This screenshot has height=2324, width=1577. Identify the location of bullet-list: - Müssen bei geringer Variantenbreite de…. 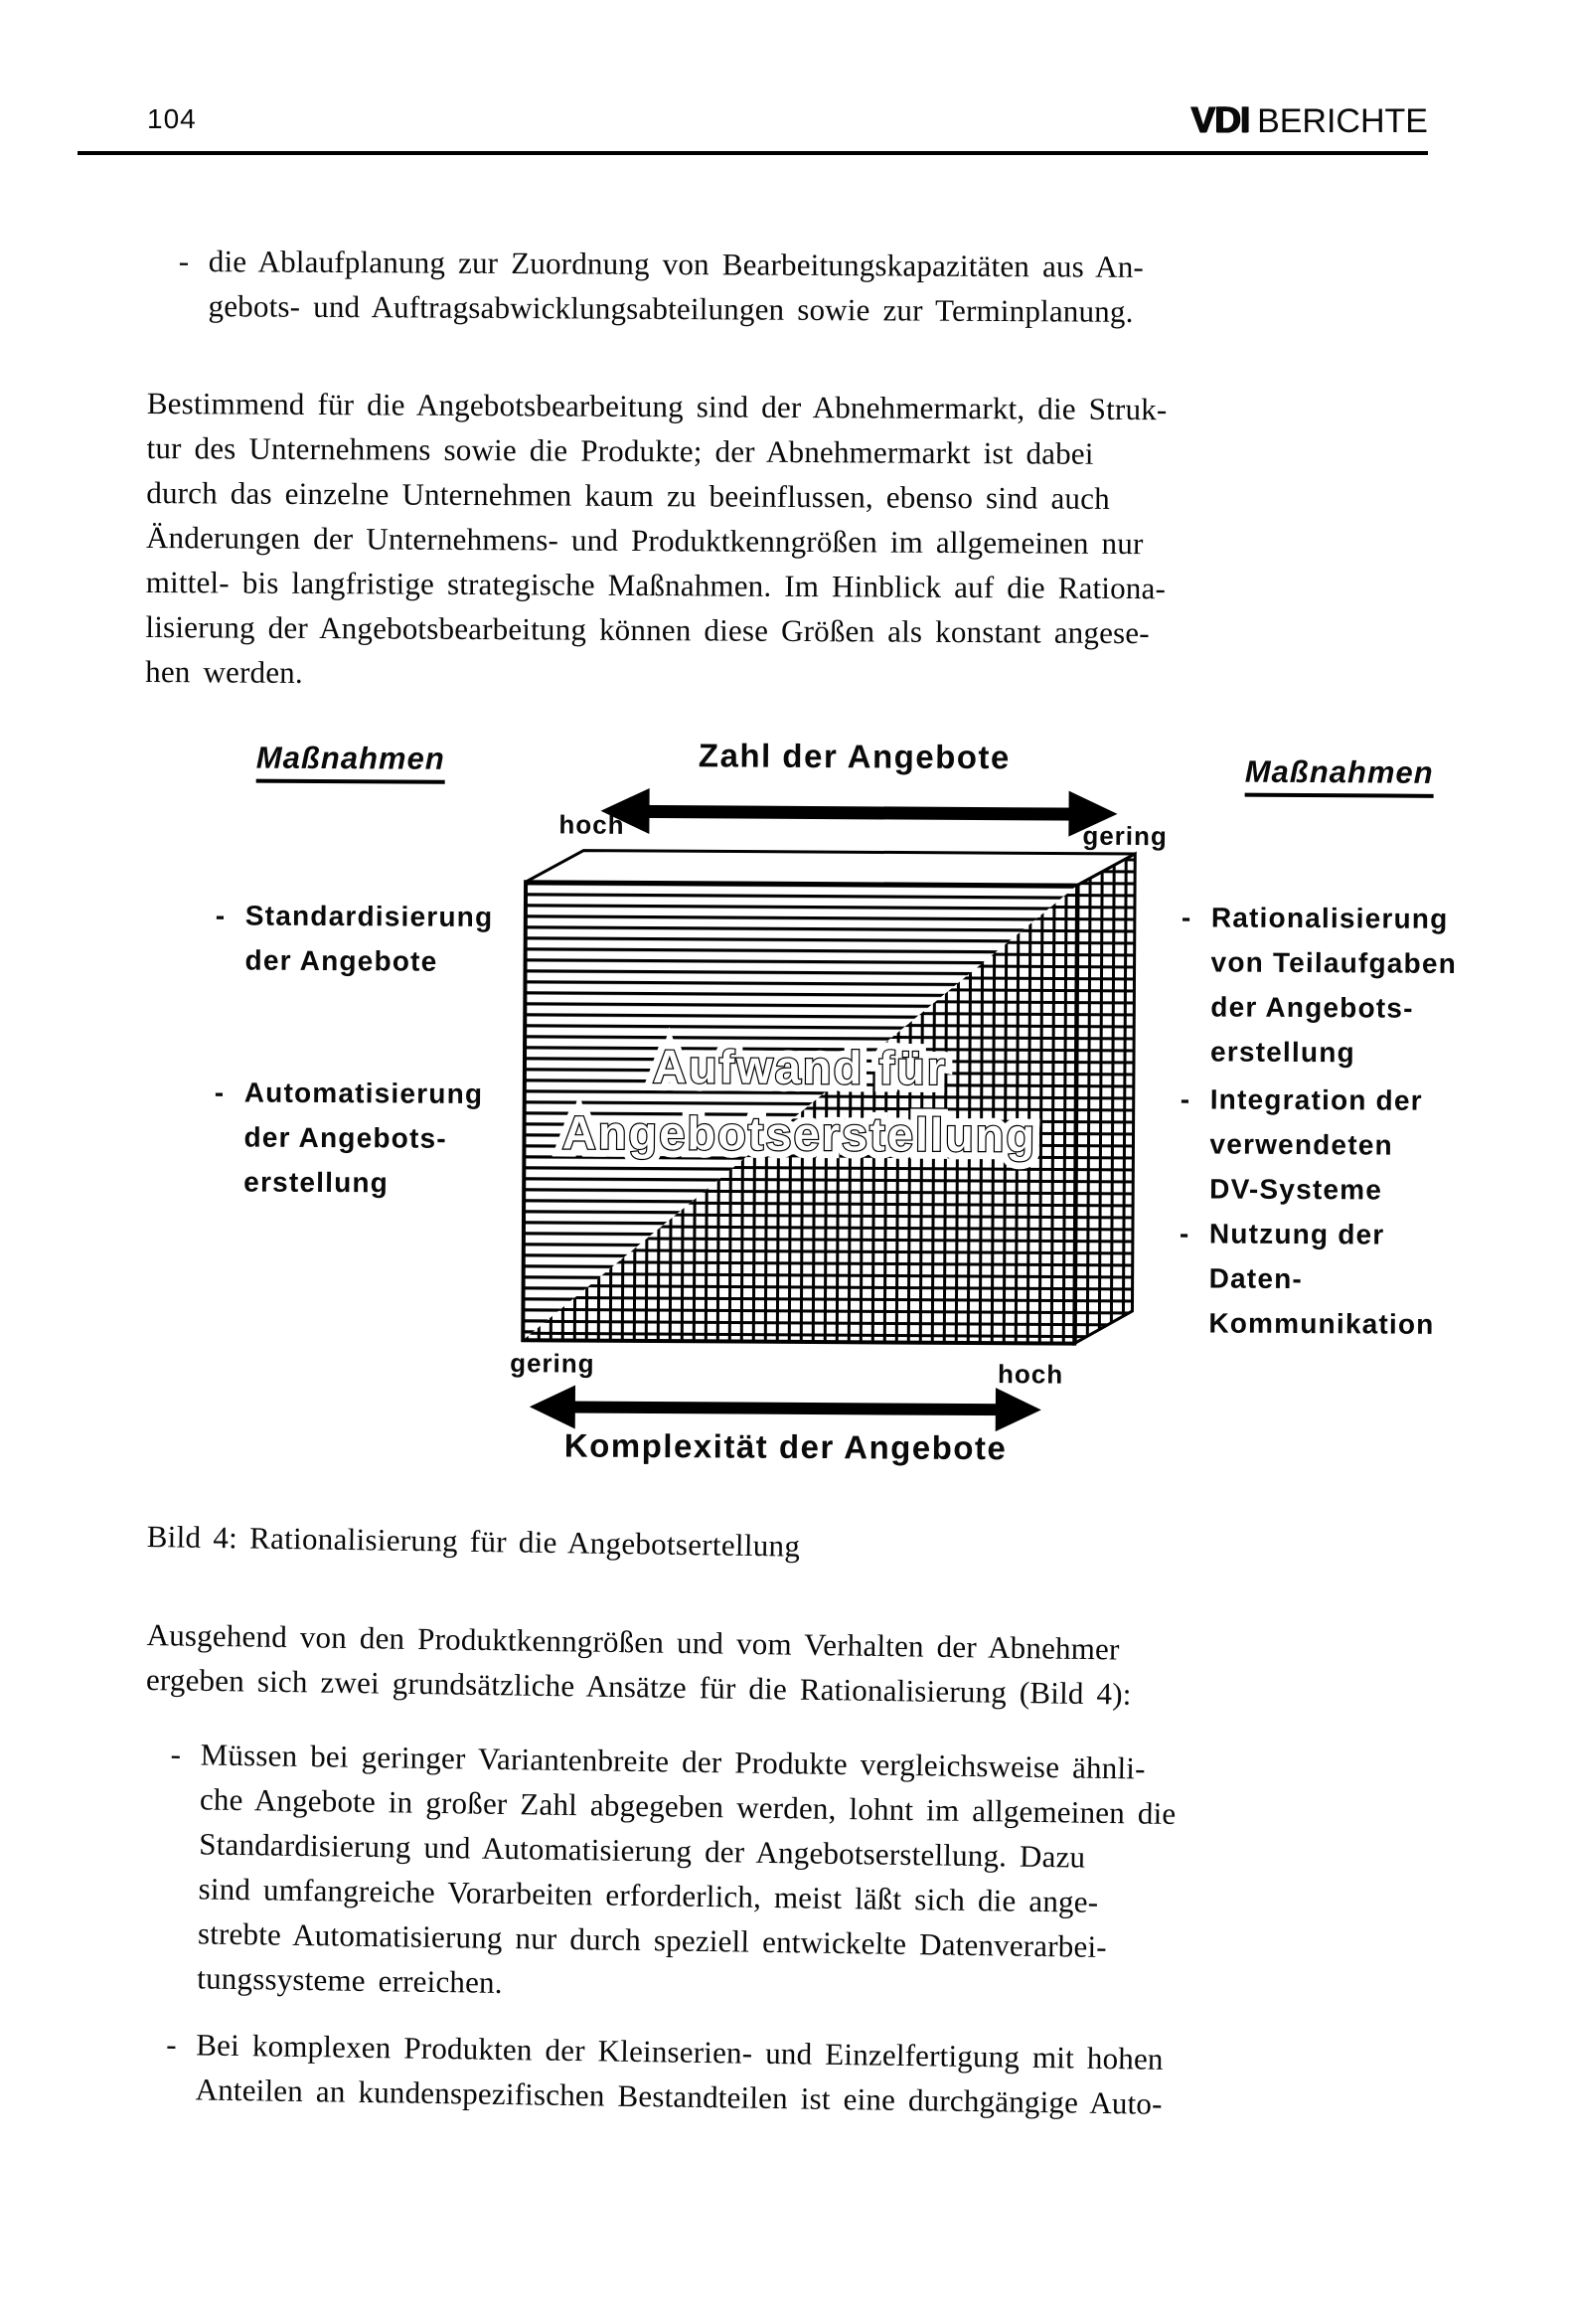
(833, 1931).